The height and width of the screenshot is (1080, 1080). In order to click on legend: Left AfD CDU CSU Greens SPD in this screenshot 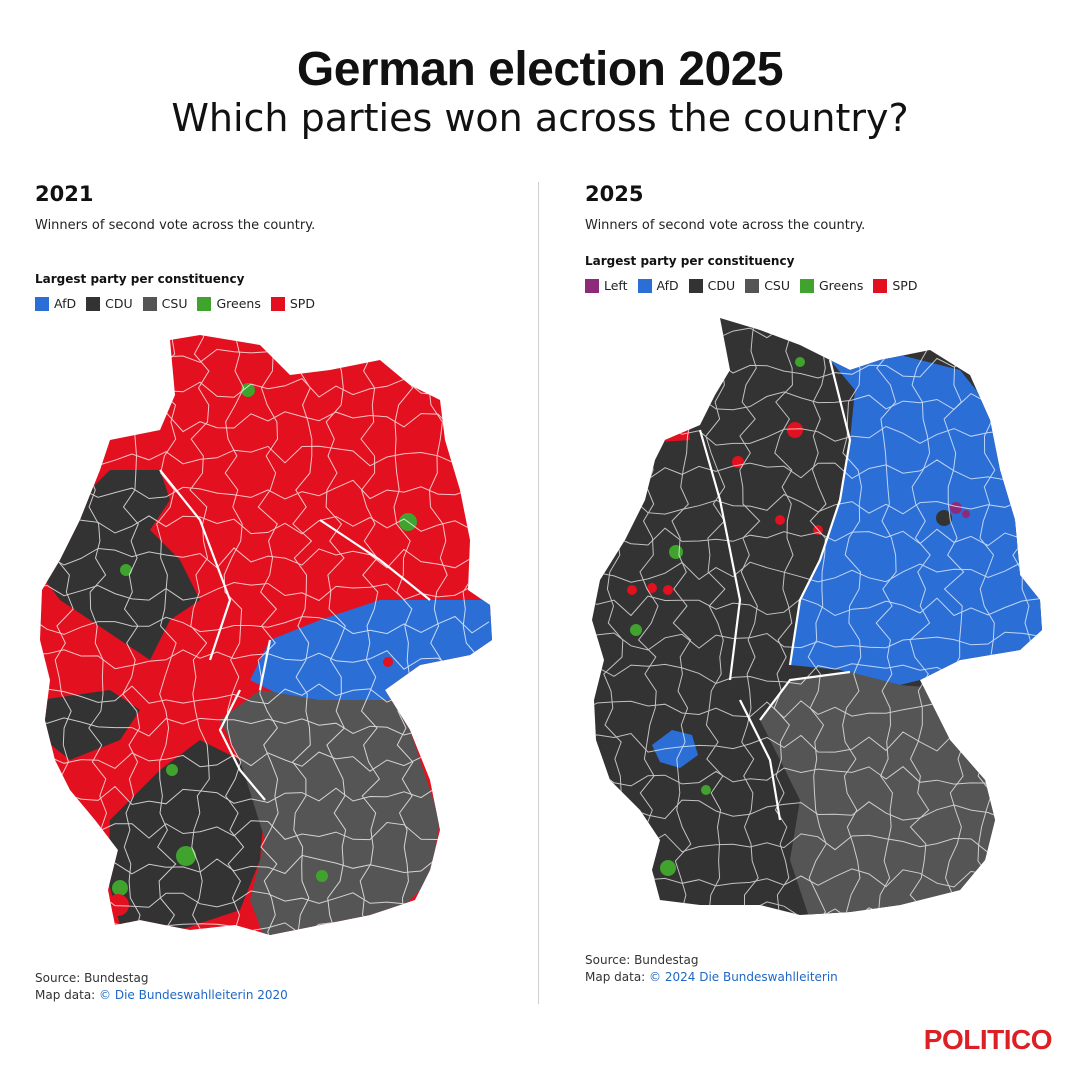, I will do `click(751, 285)`.